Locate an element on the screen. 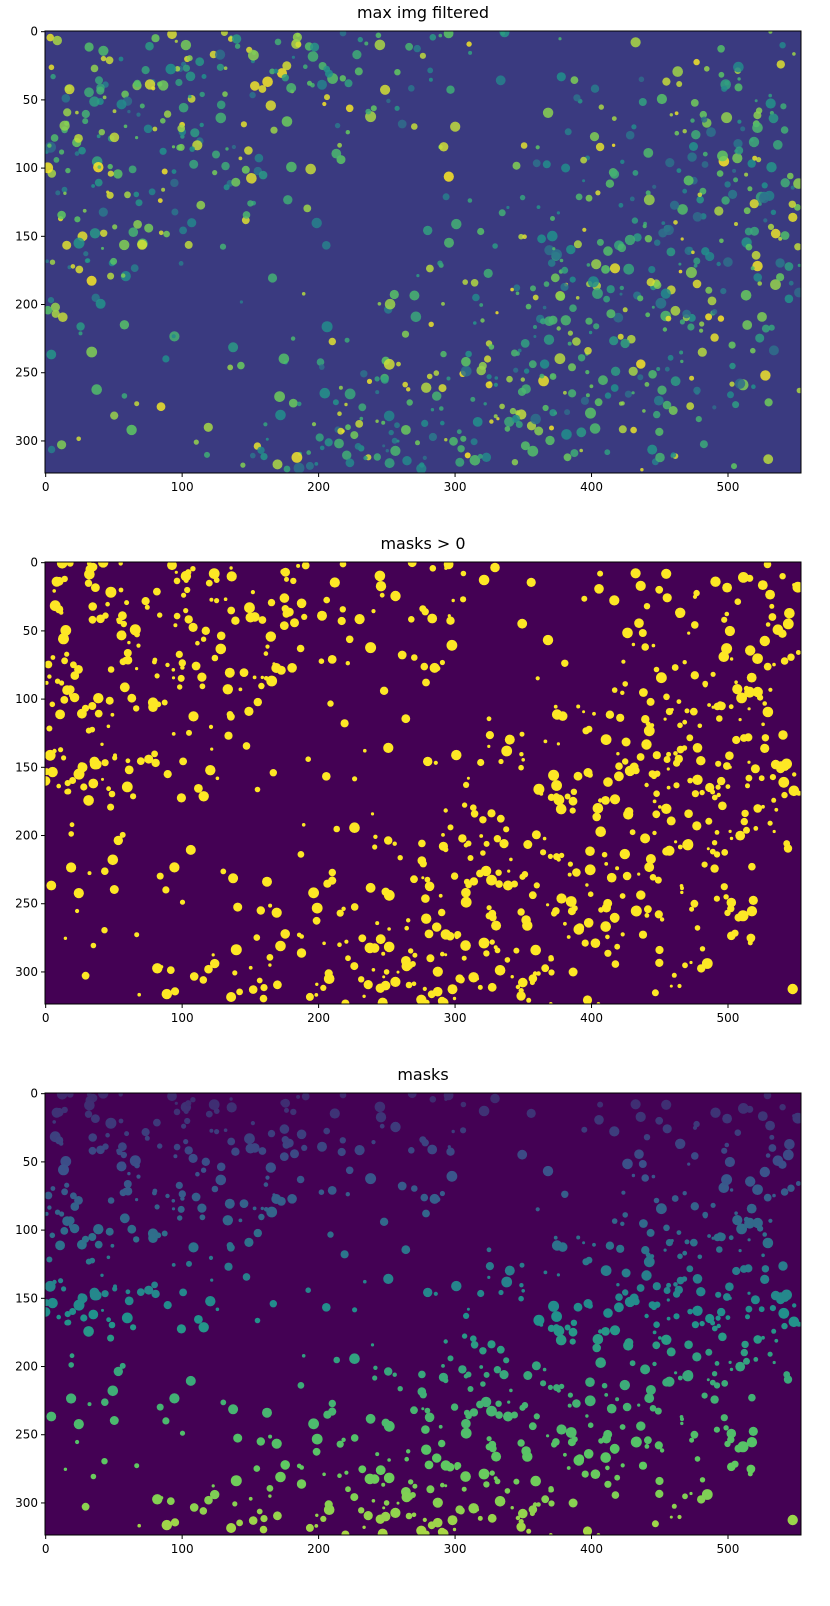  x-tick-label: 400 is located at coordinates (591, 1549).